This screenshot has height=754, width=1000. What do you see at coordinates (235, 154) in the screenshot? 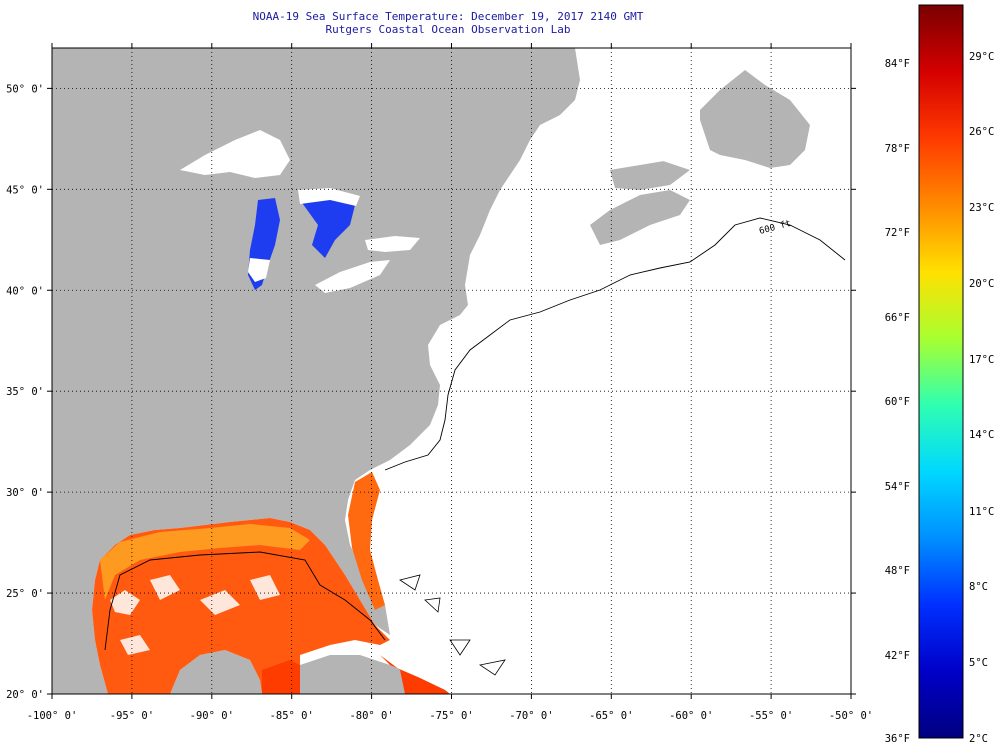
I see `lake-superior` at bounding box center [235, 154].